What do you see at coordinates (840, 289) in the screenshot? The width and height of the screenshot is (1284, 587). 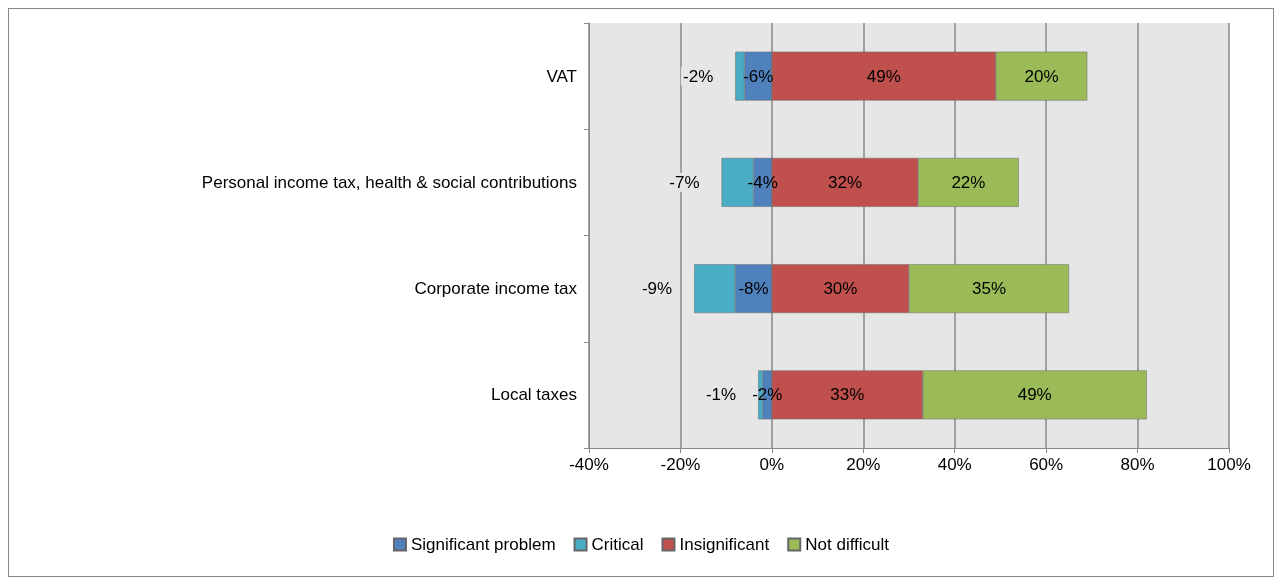 I see `data-label: 30%` at bounding box center [840, 289].